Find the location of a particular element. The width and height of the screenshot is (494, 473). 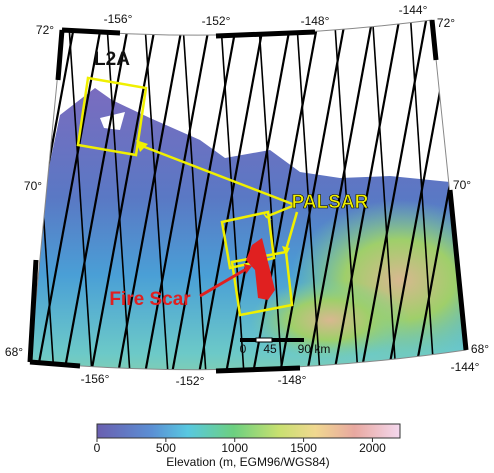

fire-arrow is located at coordinates (224, 282).